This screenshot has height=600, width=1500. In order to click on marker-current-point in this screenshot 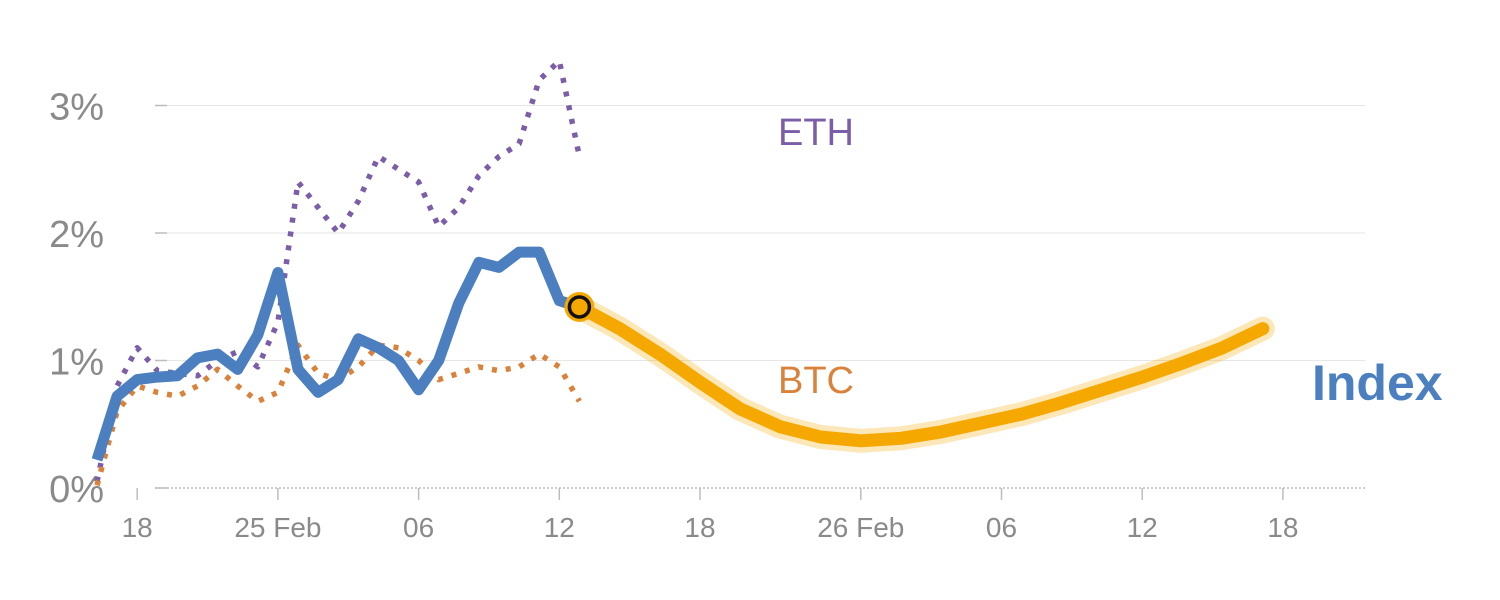, I will do `click(579, 307)`.